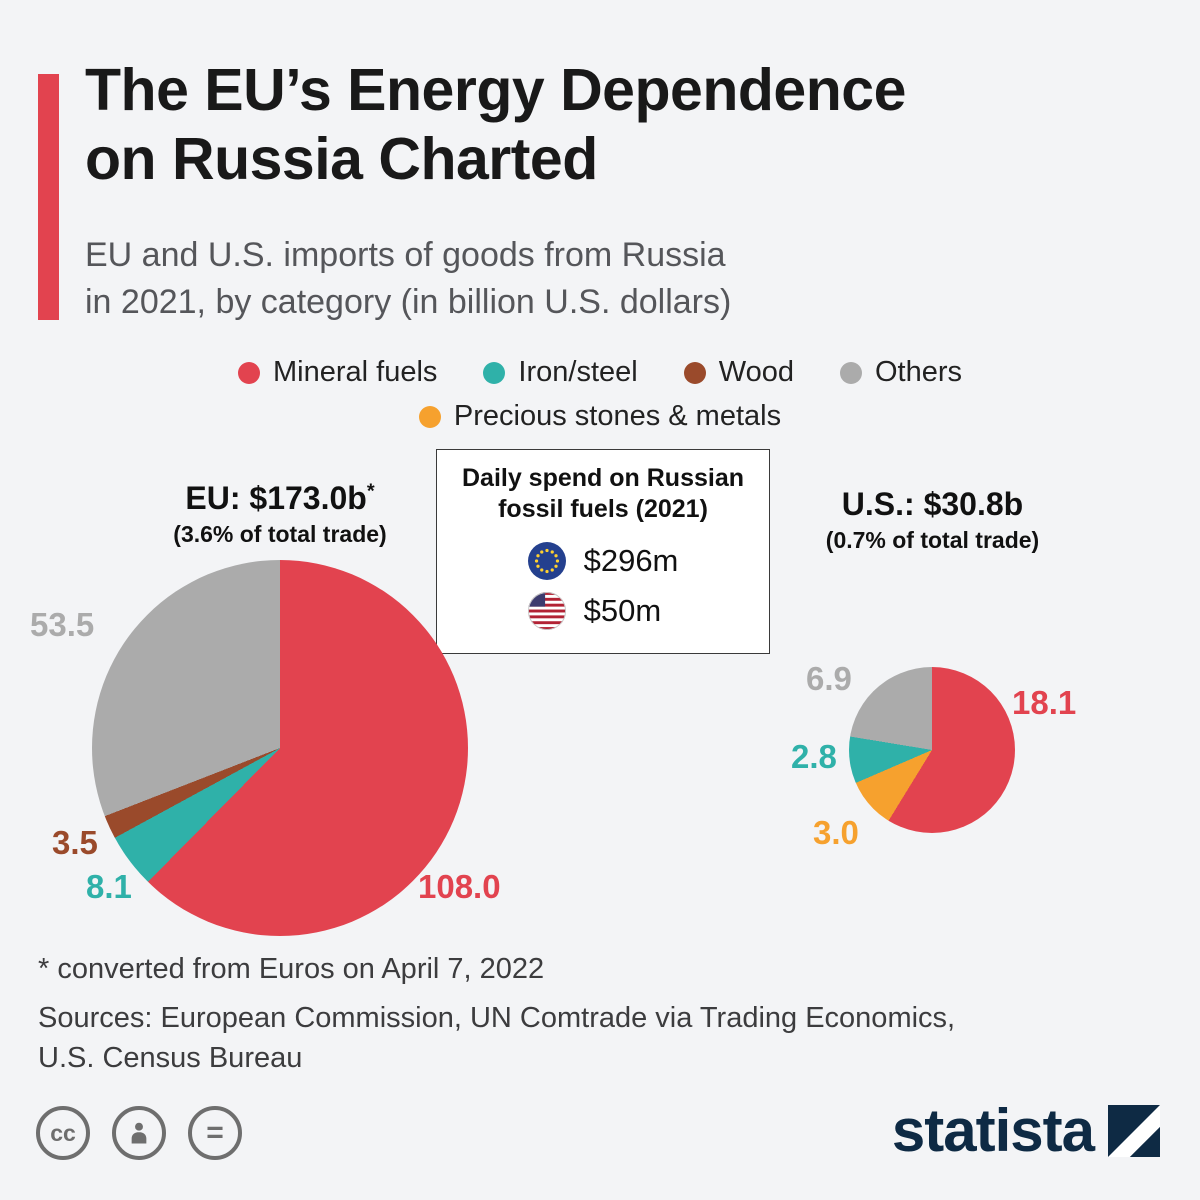 Image resolution: width=1200 pixels, height=1200 pixels. I want to click on legend-item-precious-stones: Precious stones & metals, so click(600, 416).